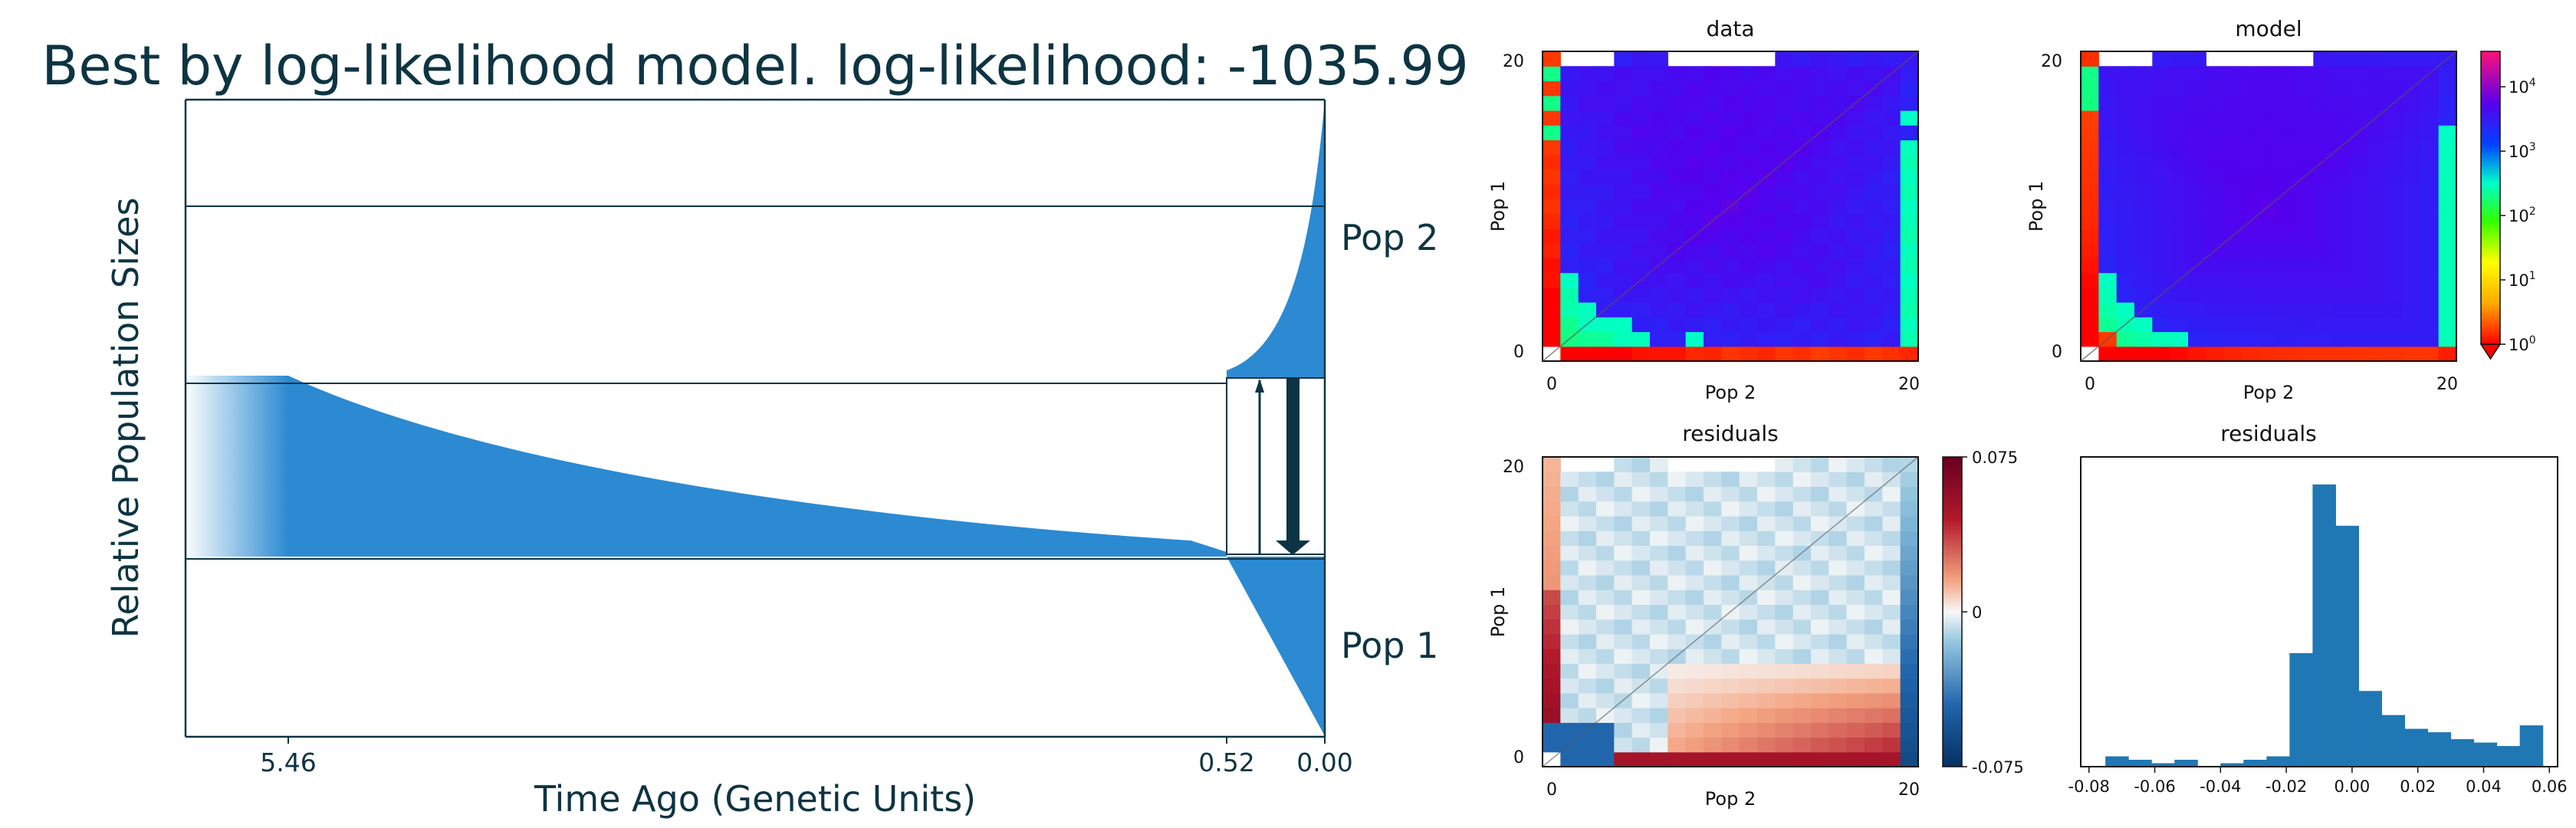  What do you see at coordinates (1731, 799) in the screenshot?
I see `residual-heatmap-xlabel: Pop 2` at bounding box center [1731, 799].